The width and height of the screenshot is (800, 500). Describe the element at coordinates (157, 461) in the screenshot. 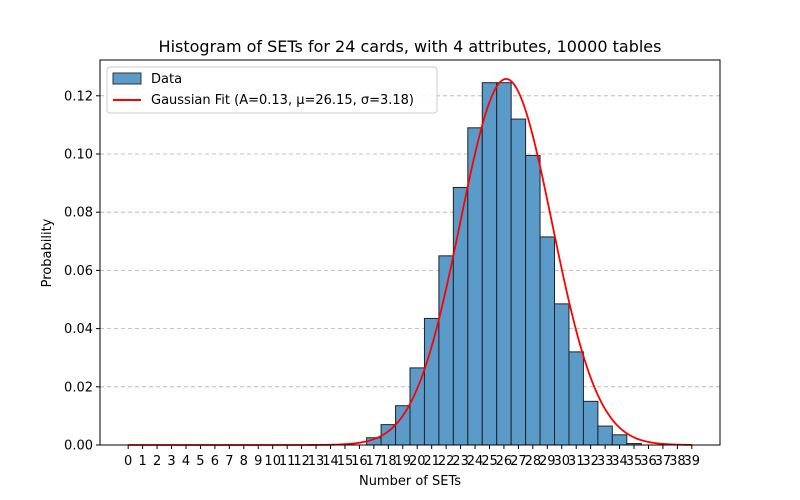

I see `x-tick-label: 2` at that location.